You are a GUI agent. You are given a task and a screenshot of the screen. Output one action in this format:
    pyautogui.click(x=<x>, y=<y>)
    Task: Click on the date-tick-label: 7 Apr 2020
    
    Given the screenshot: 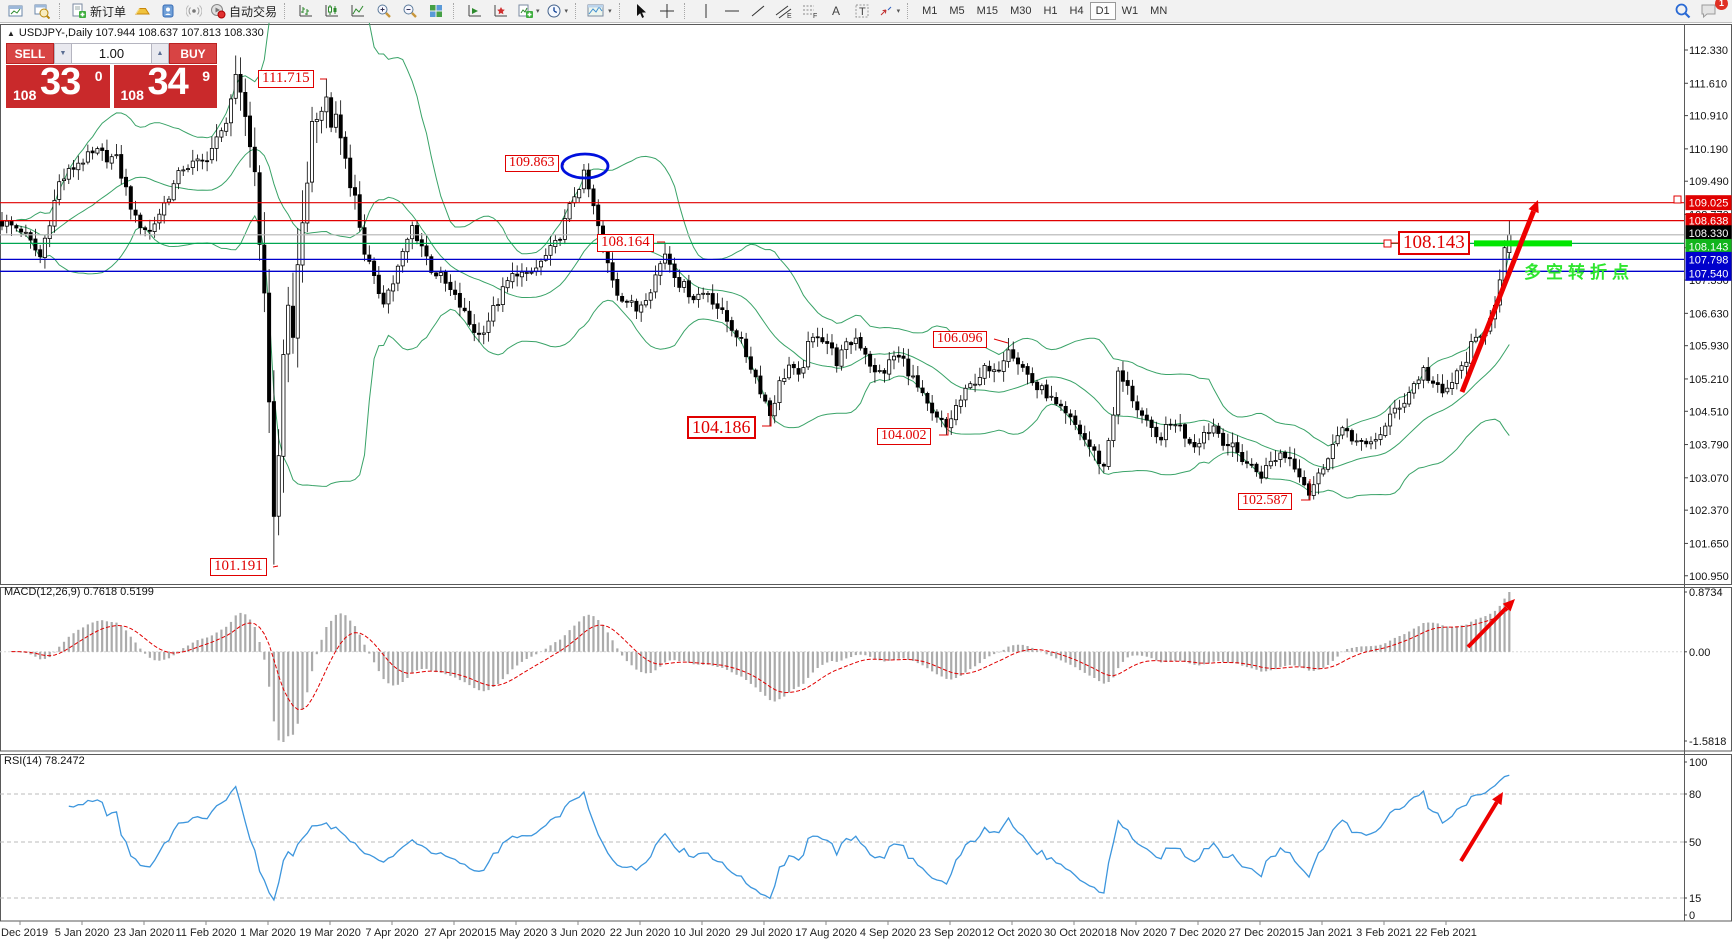 What is the action you would take?
    pyautogui.click(x=391, y=933)
    